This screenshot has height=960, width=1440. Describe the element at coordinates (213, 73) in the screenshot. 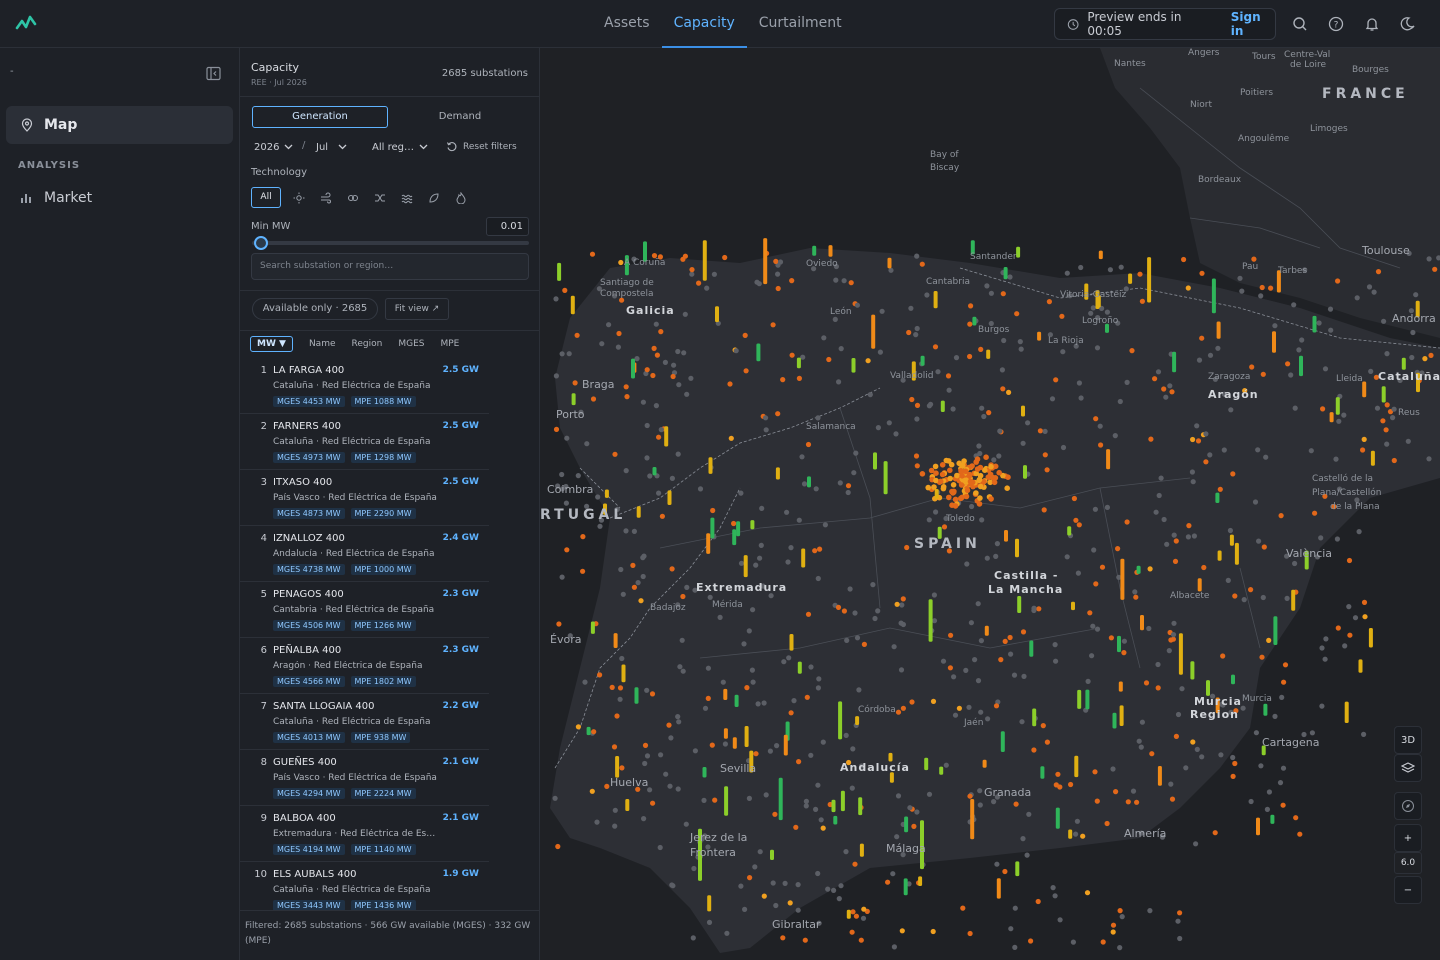

I see `collapse-sidebar-icon` at that location.